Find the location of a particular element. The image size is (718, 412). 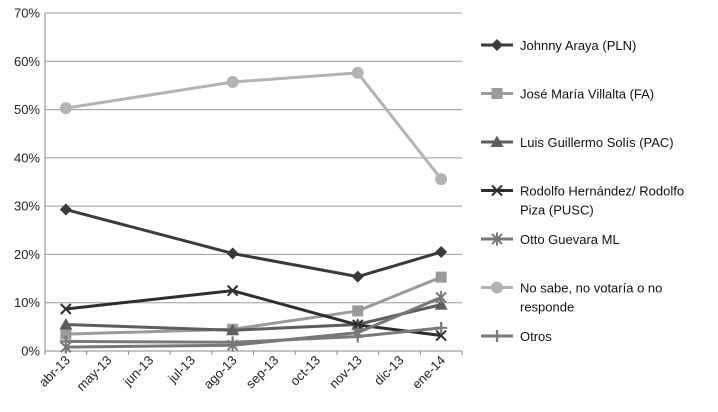

x-tick-label: jun-13 is located at coordinates (138, 371).